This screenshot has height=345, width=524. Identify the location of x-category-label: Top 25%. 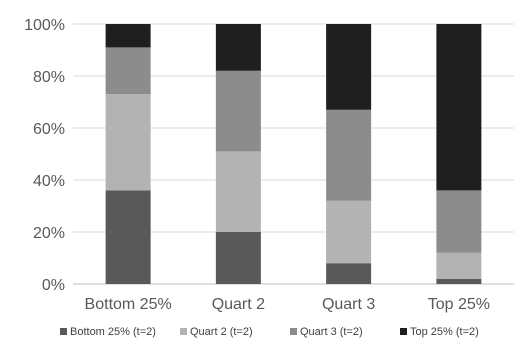
(459, 304).